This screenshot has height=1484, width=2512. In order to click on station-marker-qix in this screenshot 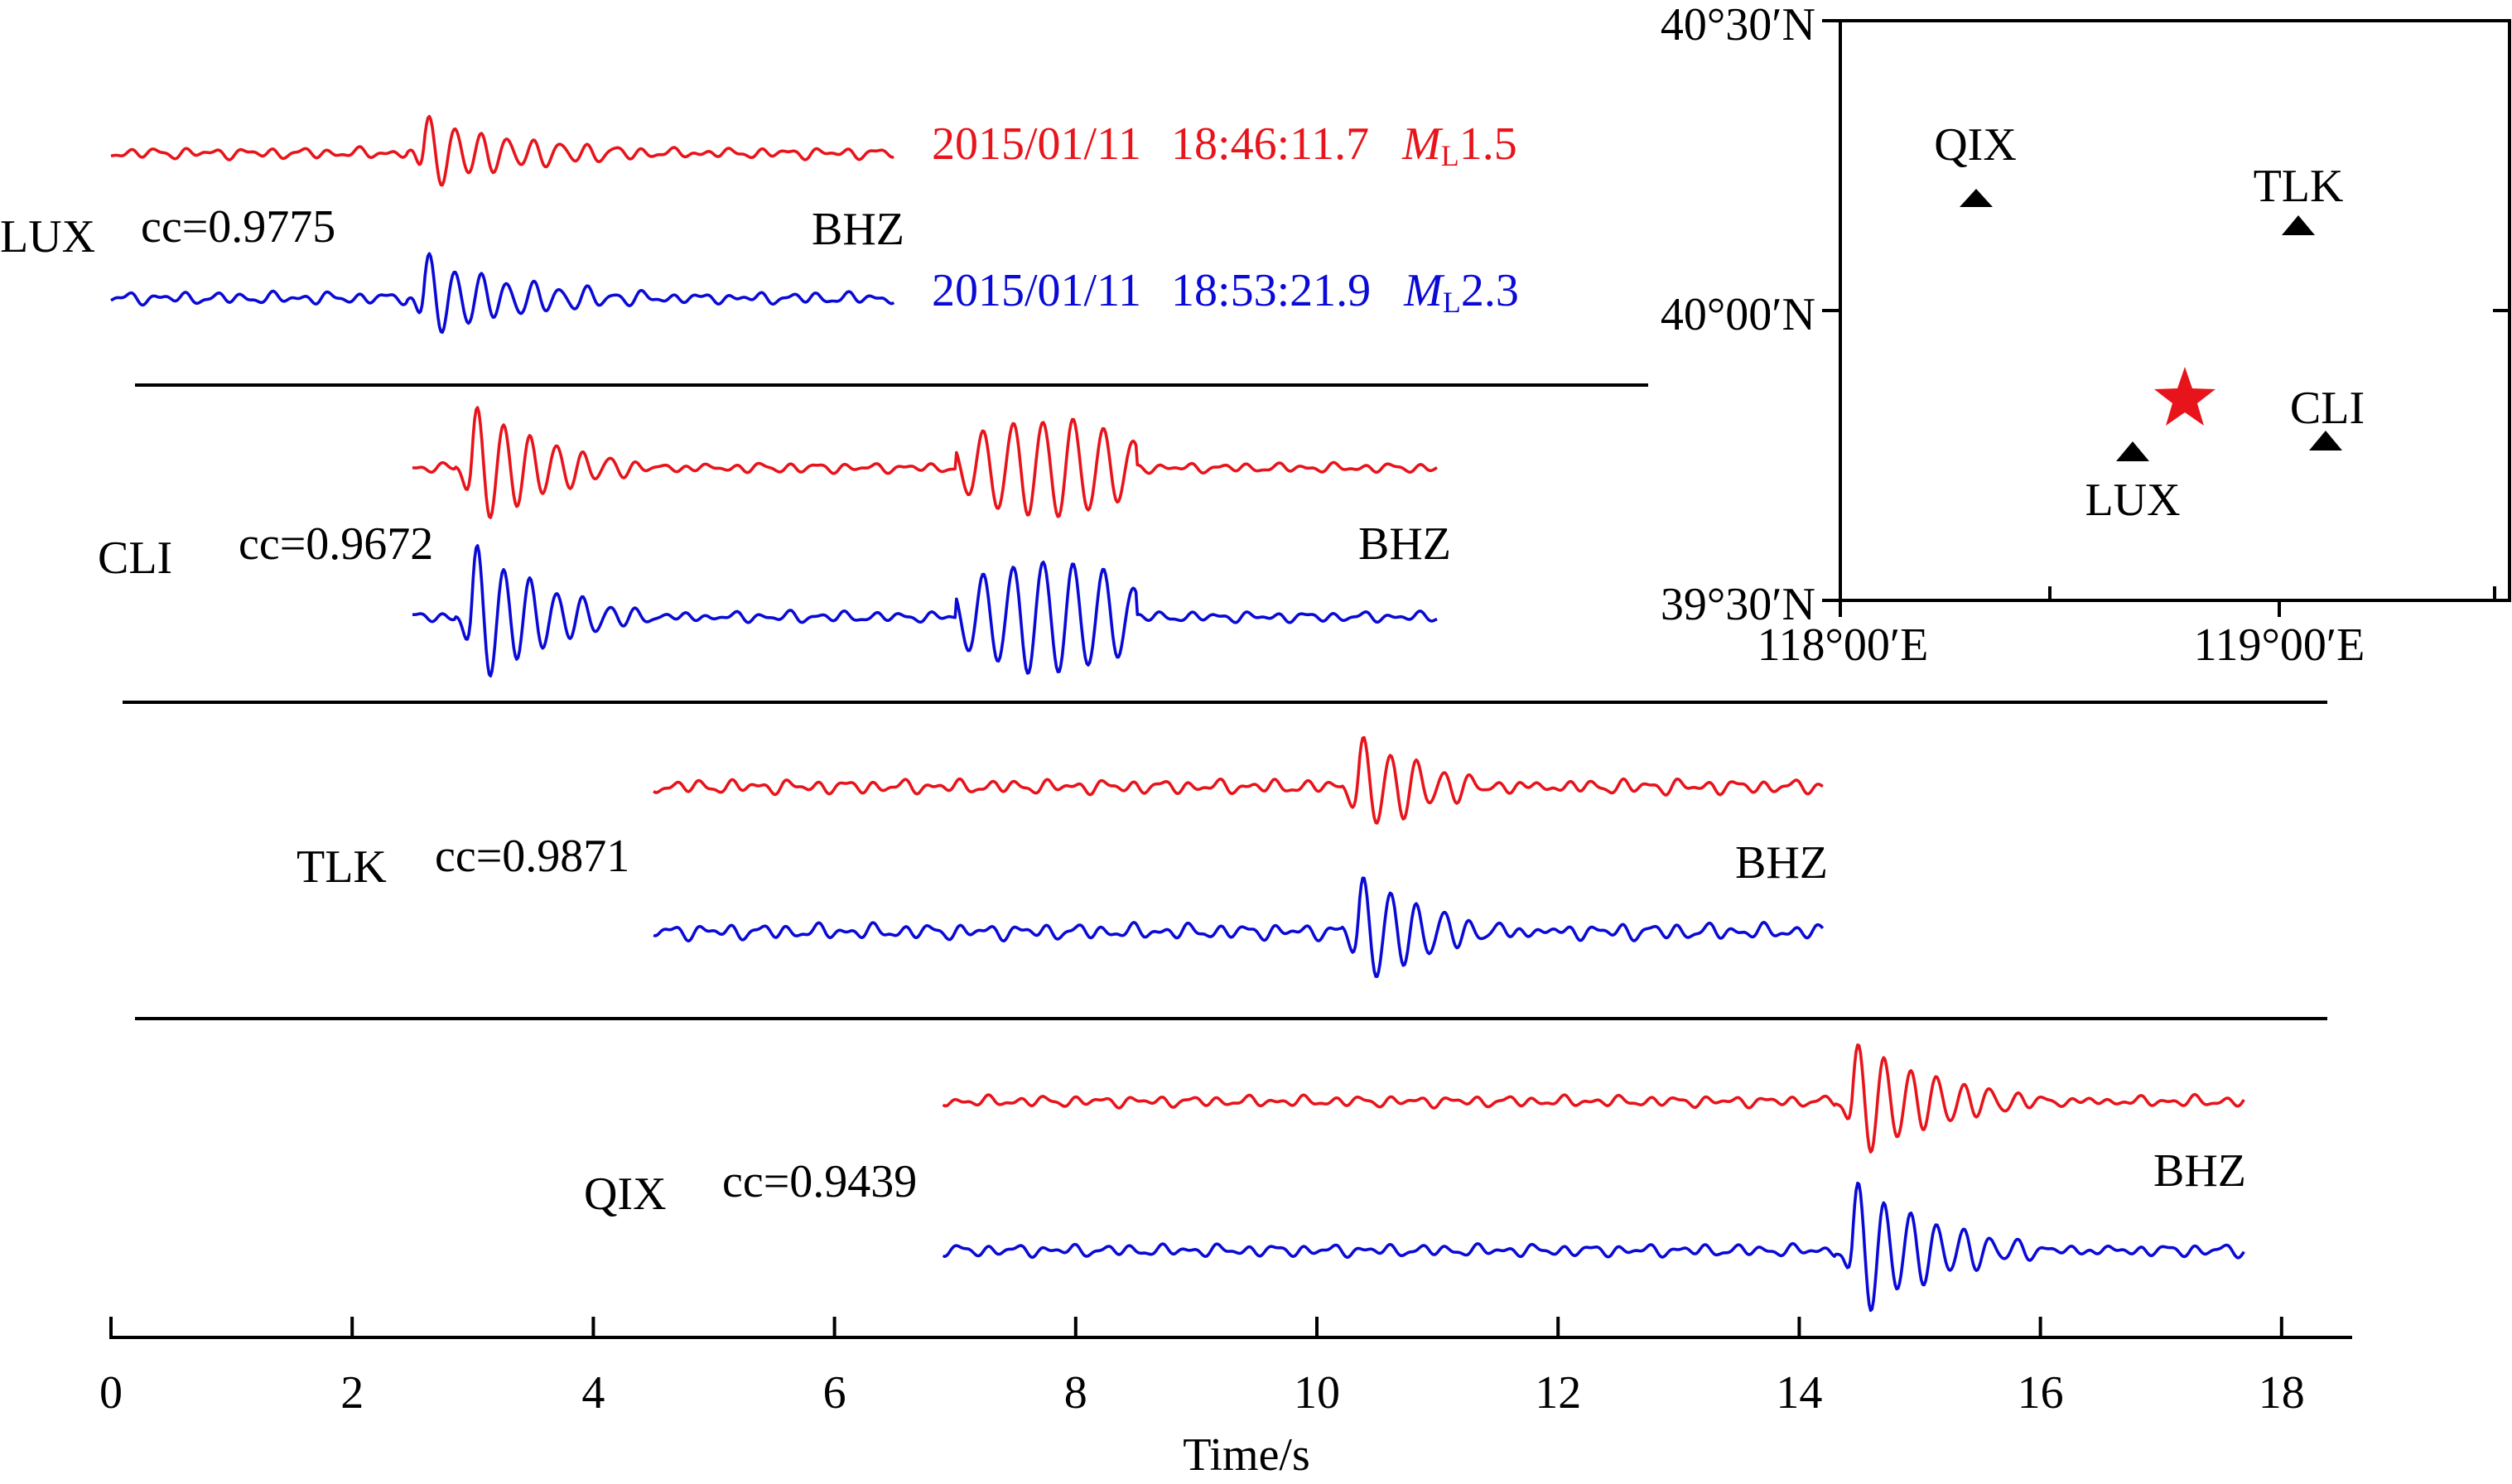, I will do `click(1976, 198)`.